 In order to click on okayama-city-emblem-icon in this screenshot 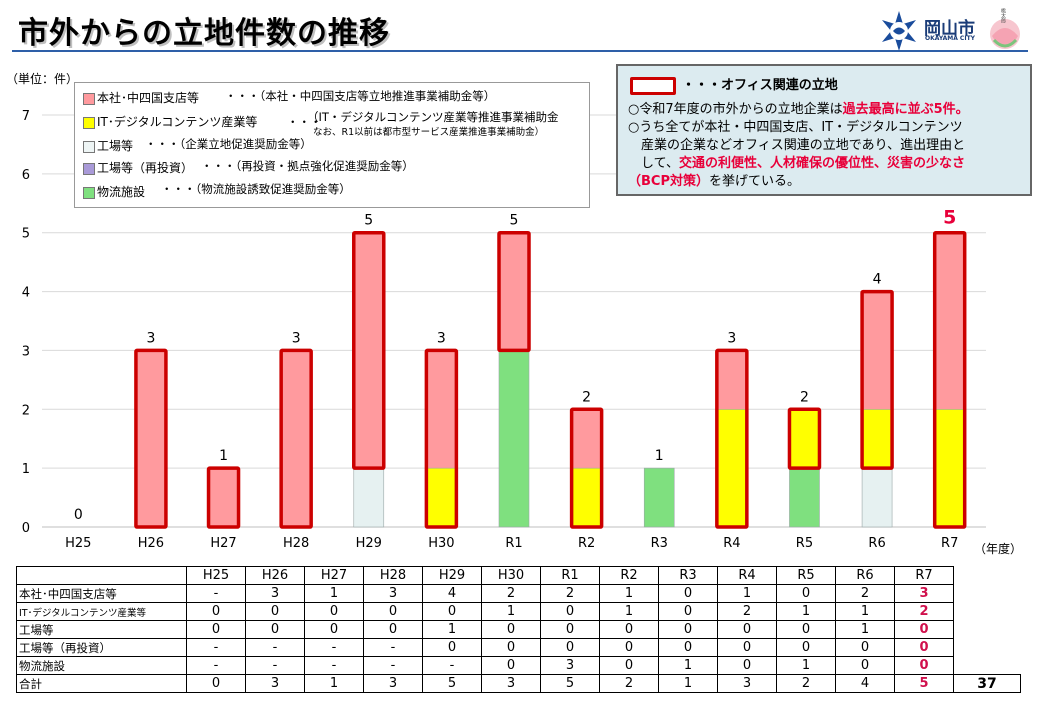, I will do `click(899, 31)`.